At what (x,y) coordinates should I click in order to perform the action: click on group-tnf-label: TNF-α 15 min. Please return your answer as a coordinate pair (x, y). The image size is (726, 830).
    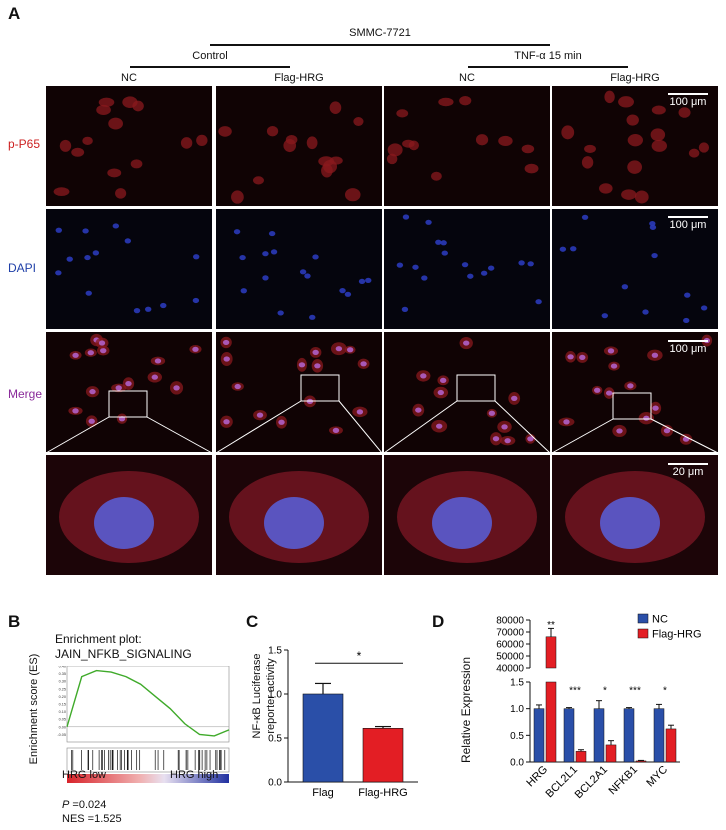
    Looking at the image, I should click on (548, 56).